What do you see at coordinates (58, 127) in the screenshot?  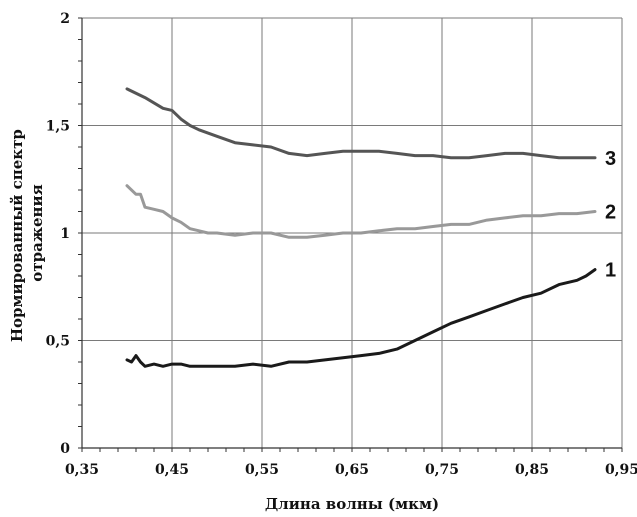 I see `y-tick-label: 1,5` at bounding box center [58, 127].